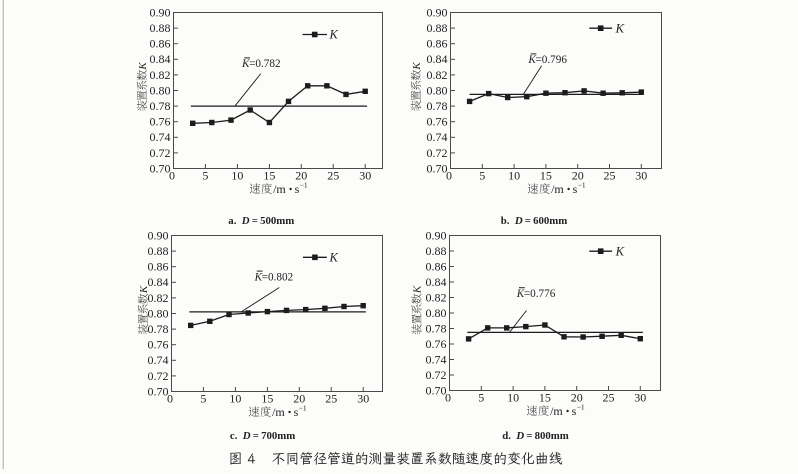 The height and width of the screenshot is (474, 798). Describe the element at coordinates (261, 64) in the screenshot. I see `svg-text: K=0.782` at that location.